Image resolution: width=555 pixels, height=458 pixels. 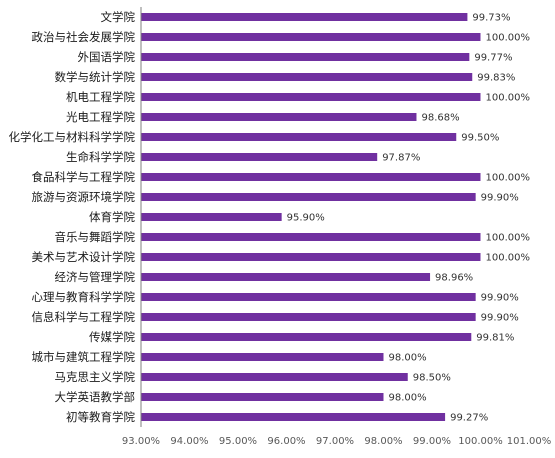 I want to click on value-label: 99.27%, so click(x=469, y=418).